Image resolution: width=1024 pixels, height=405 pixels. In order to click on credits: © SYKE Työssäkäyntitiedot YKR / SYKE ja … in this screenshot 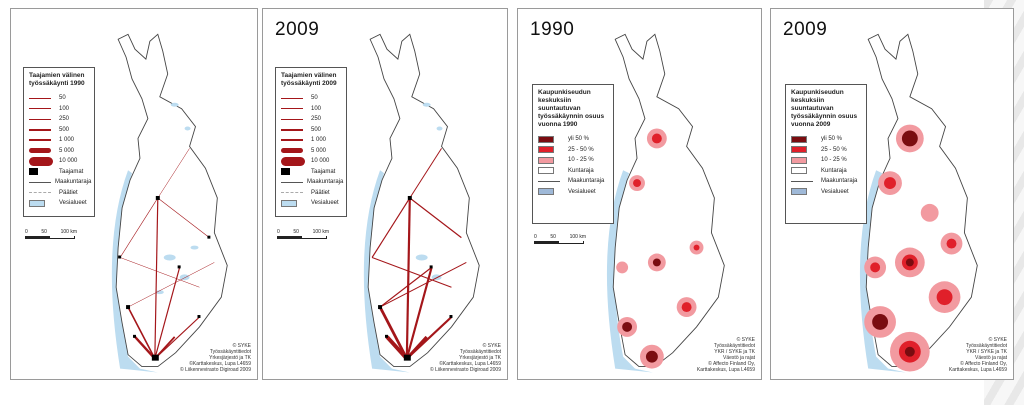, I will do `click(978, 355)`.